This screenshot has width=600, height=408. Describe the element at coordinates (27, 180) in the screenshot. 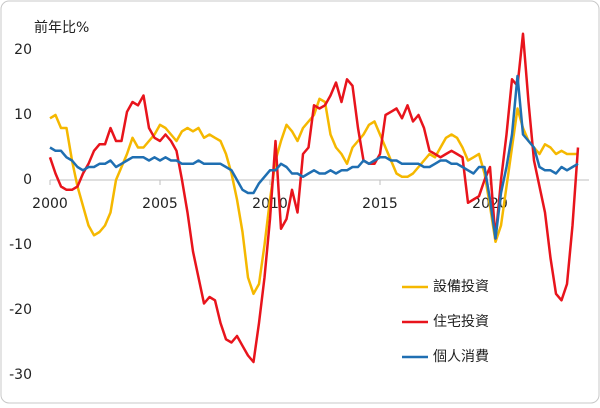

I see `y-tick-label: 0` at that location.